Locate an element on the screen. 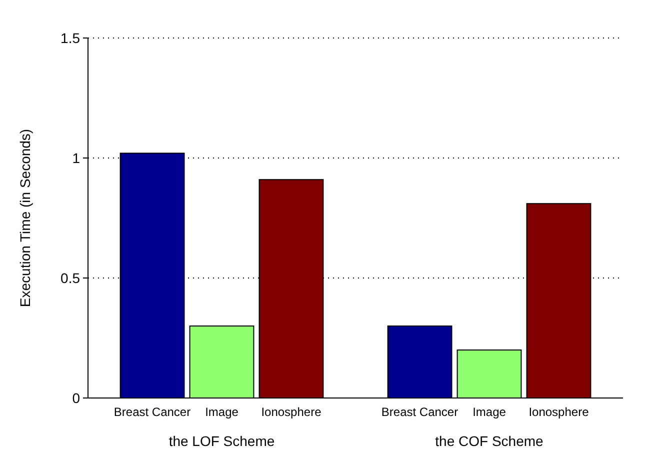  y-tick-label: 1 is located at coordinates (76, 158).